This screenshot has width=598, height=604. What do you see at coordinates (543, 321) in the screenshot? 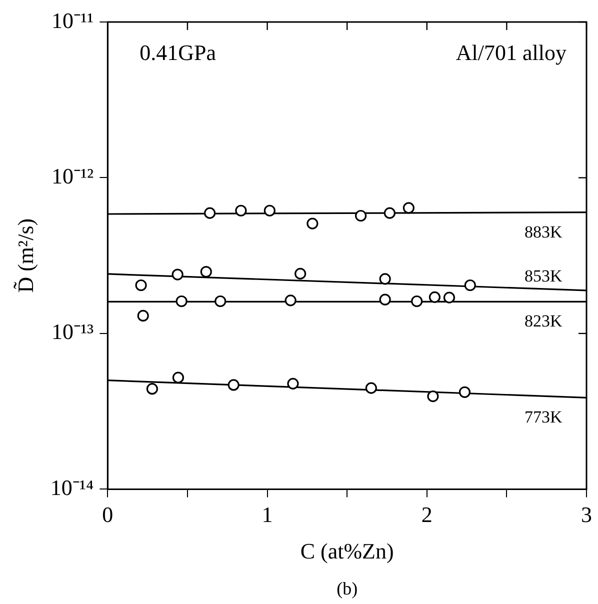
I see `series-label: 823K` at bounding box center [543, 321].